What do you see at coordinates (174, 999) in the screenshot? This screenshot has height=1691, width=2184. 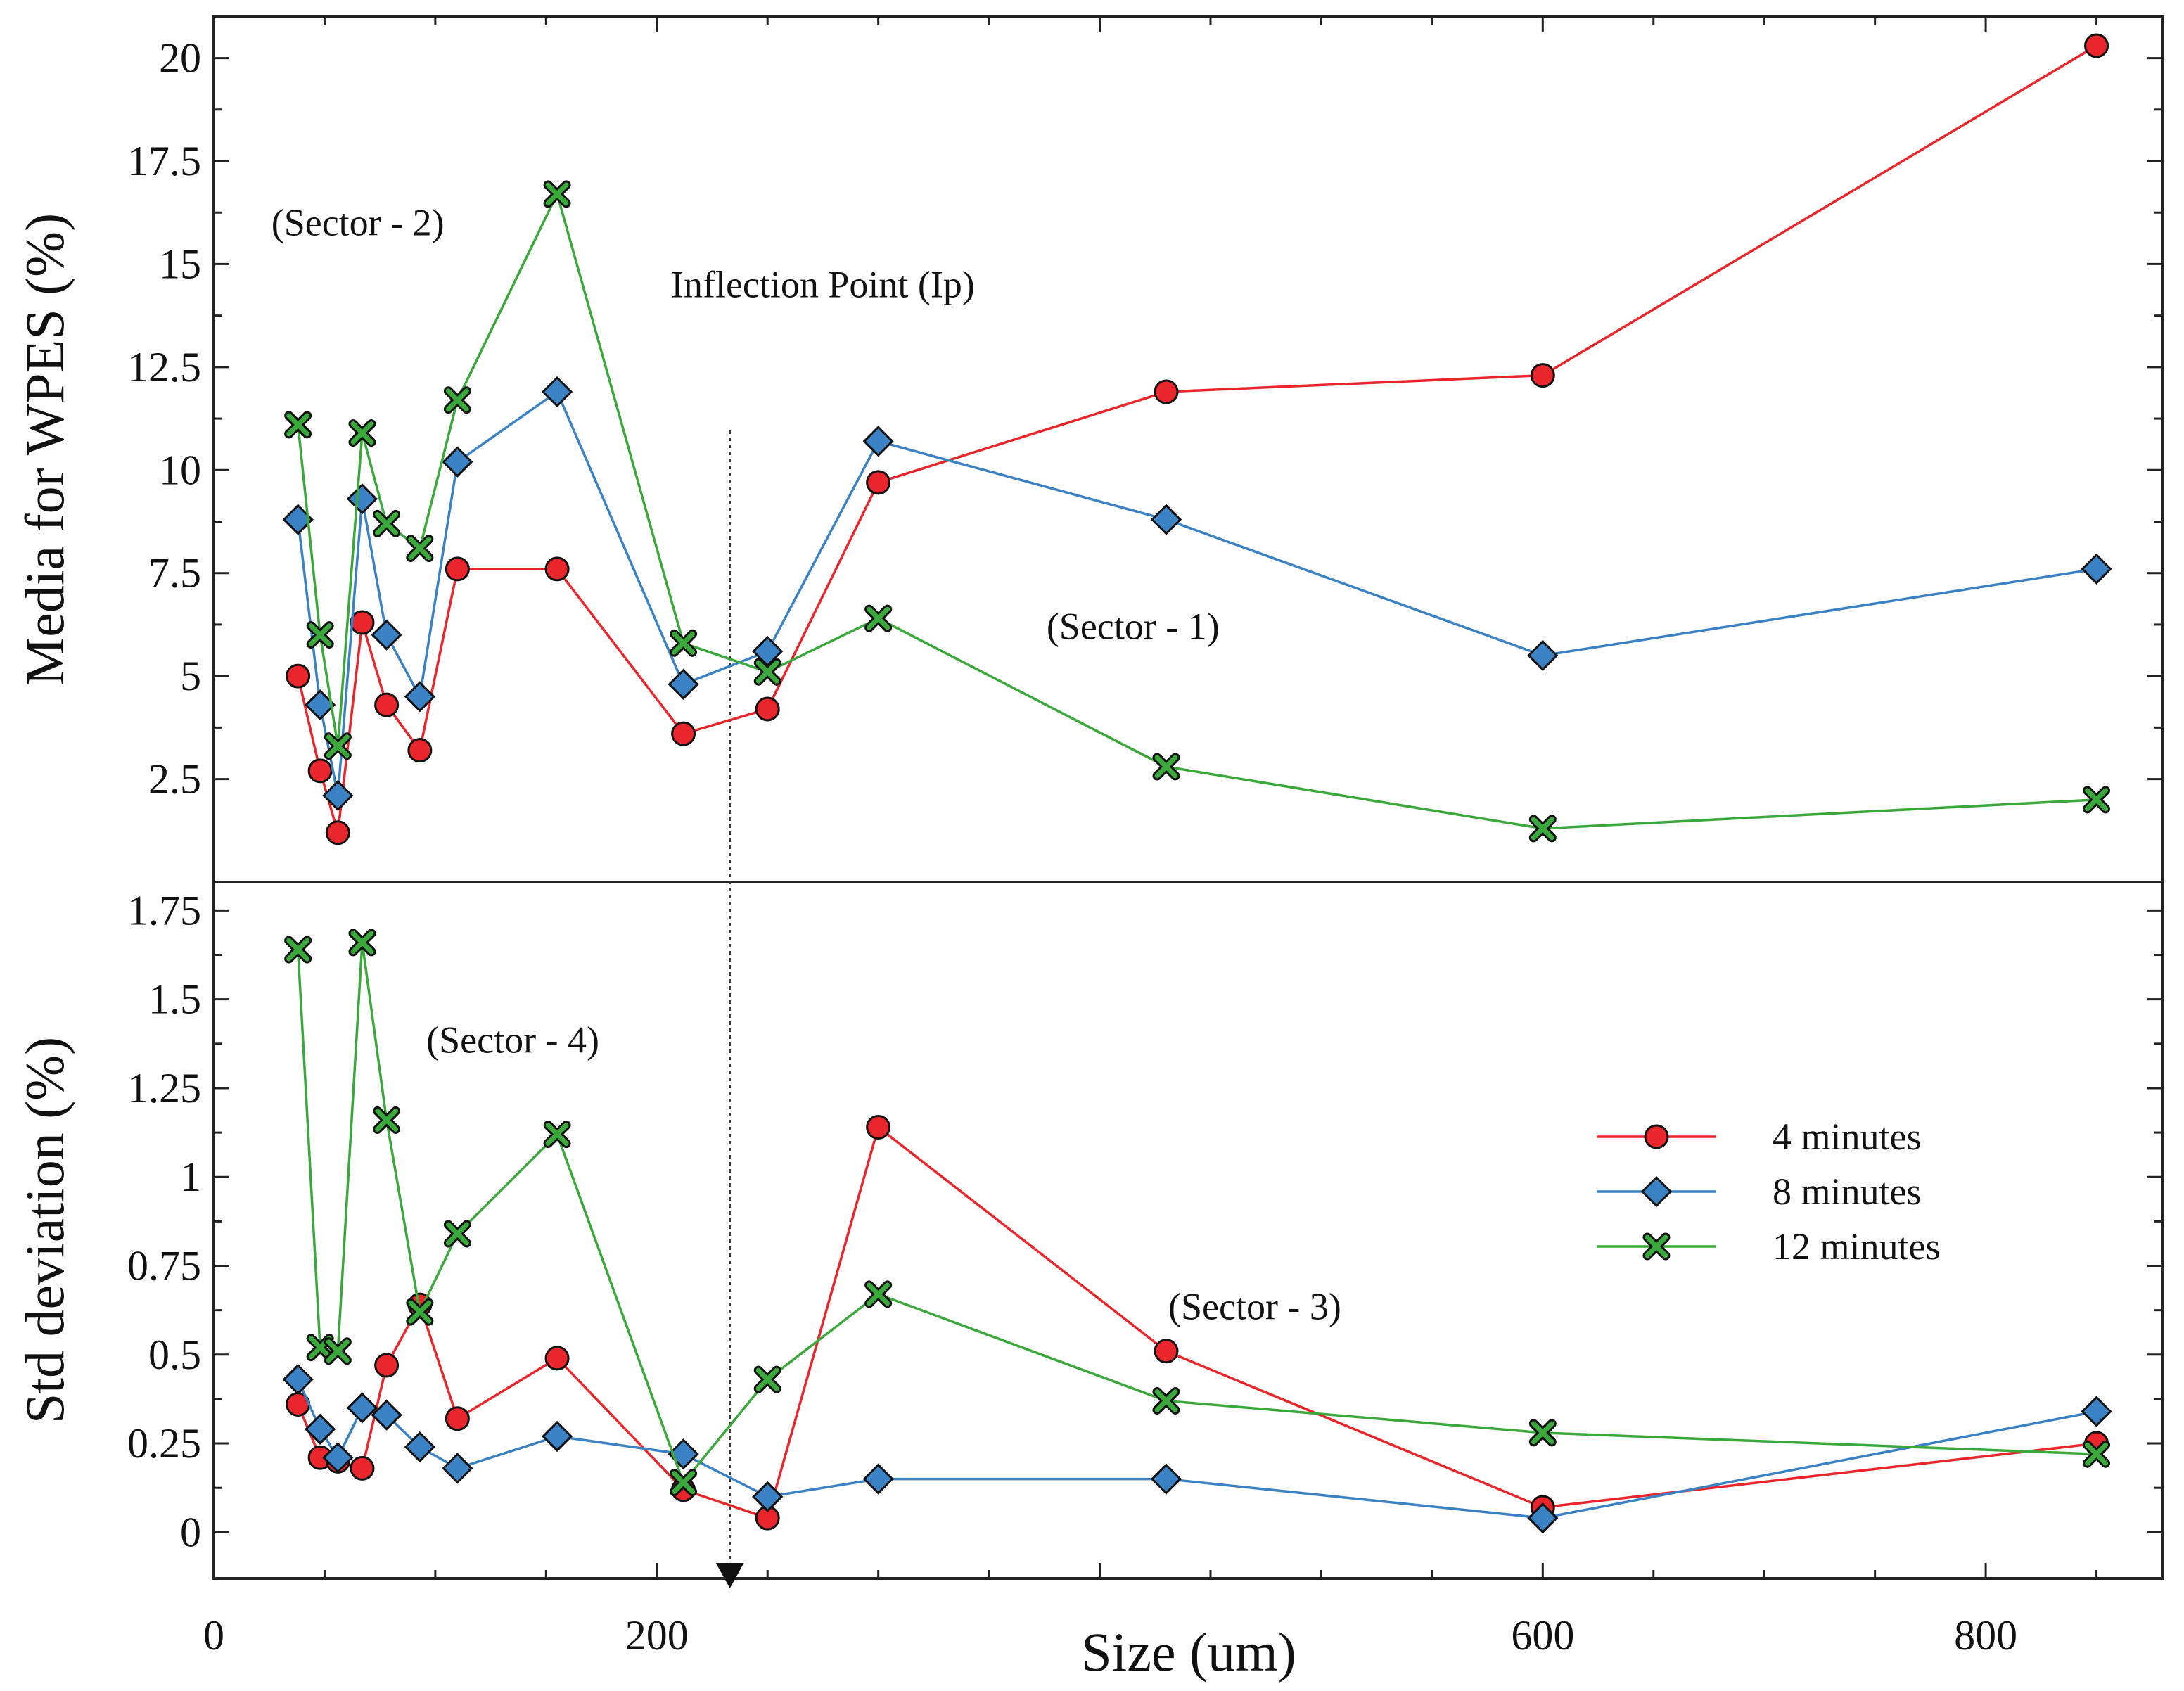 I see `y-tick-label: 1.5` at bounding box center [174, 999].